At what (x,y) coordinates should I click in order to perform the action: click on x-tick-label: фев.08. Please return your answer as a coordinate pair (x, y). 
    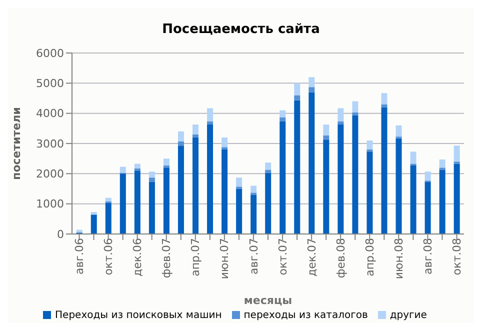
    Looking at the image, I should click on (341, 258).